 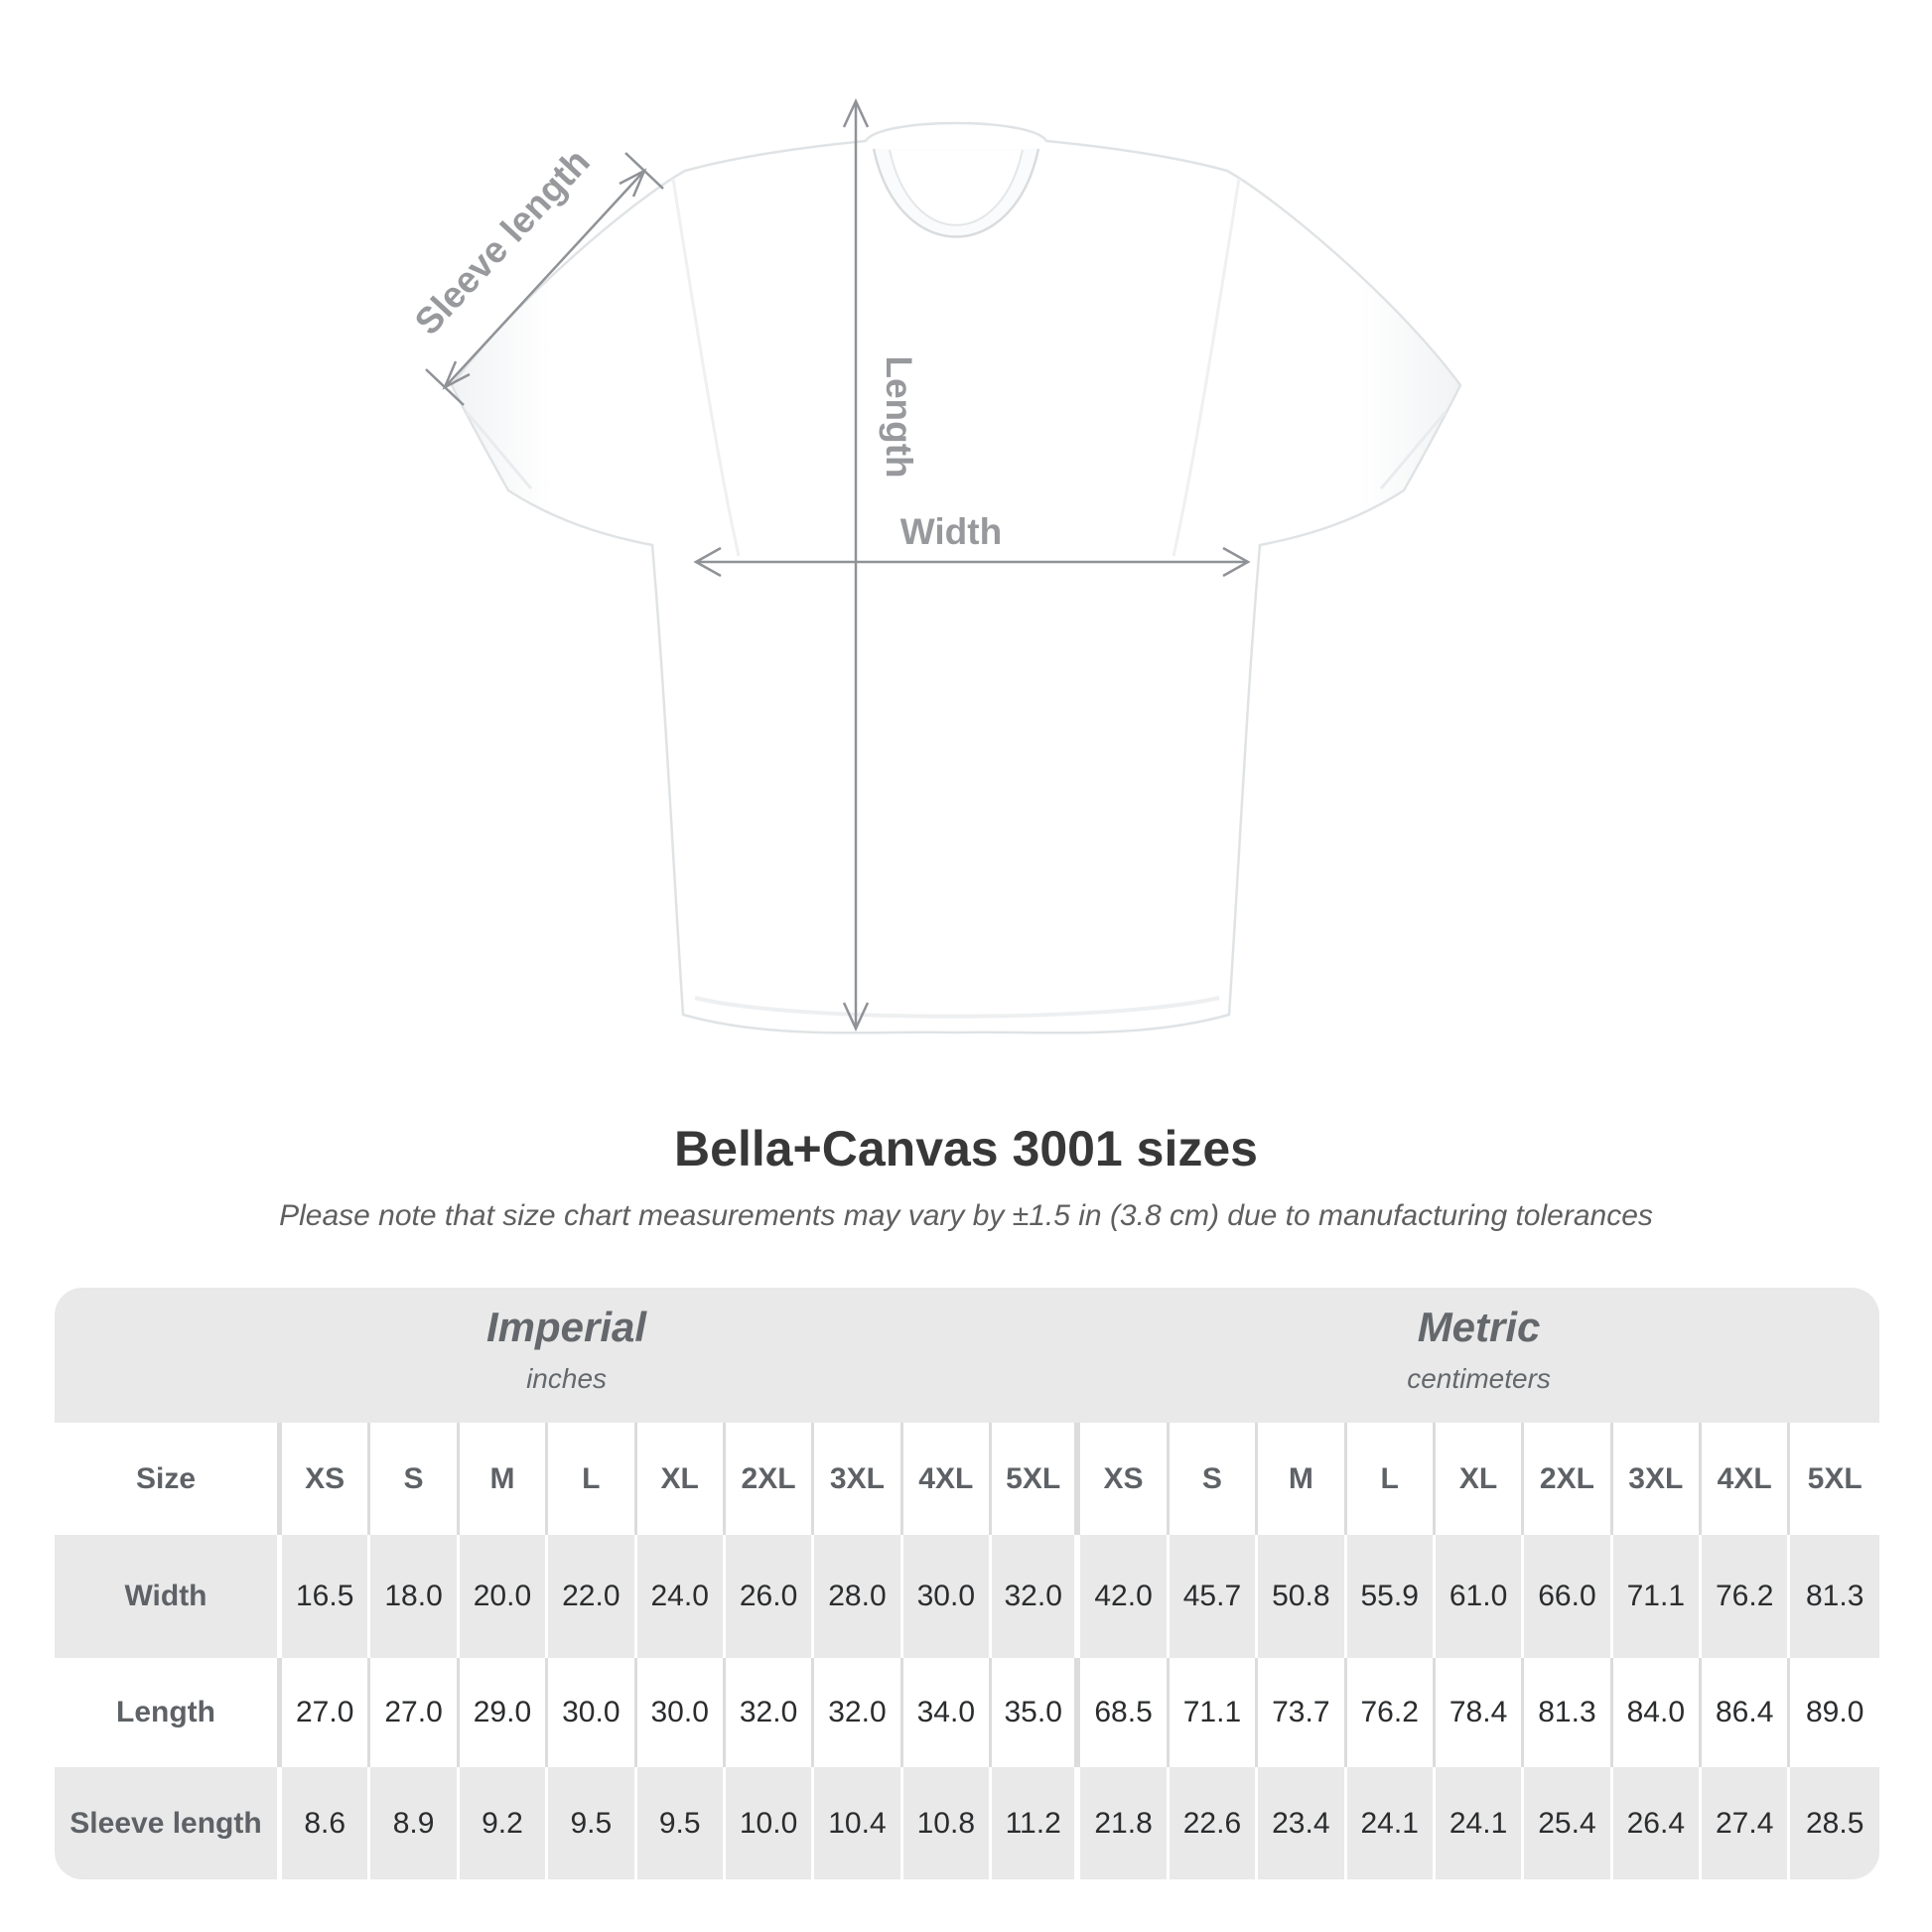 What do you see at coordinates (1657, 1713) in the screenshot?
I see `table-cell: 84.0` at bounding box center [1657, 1713].